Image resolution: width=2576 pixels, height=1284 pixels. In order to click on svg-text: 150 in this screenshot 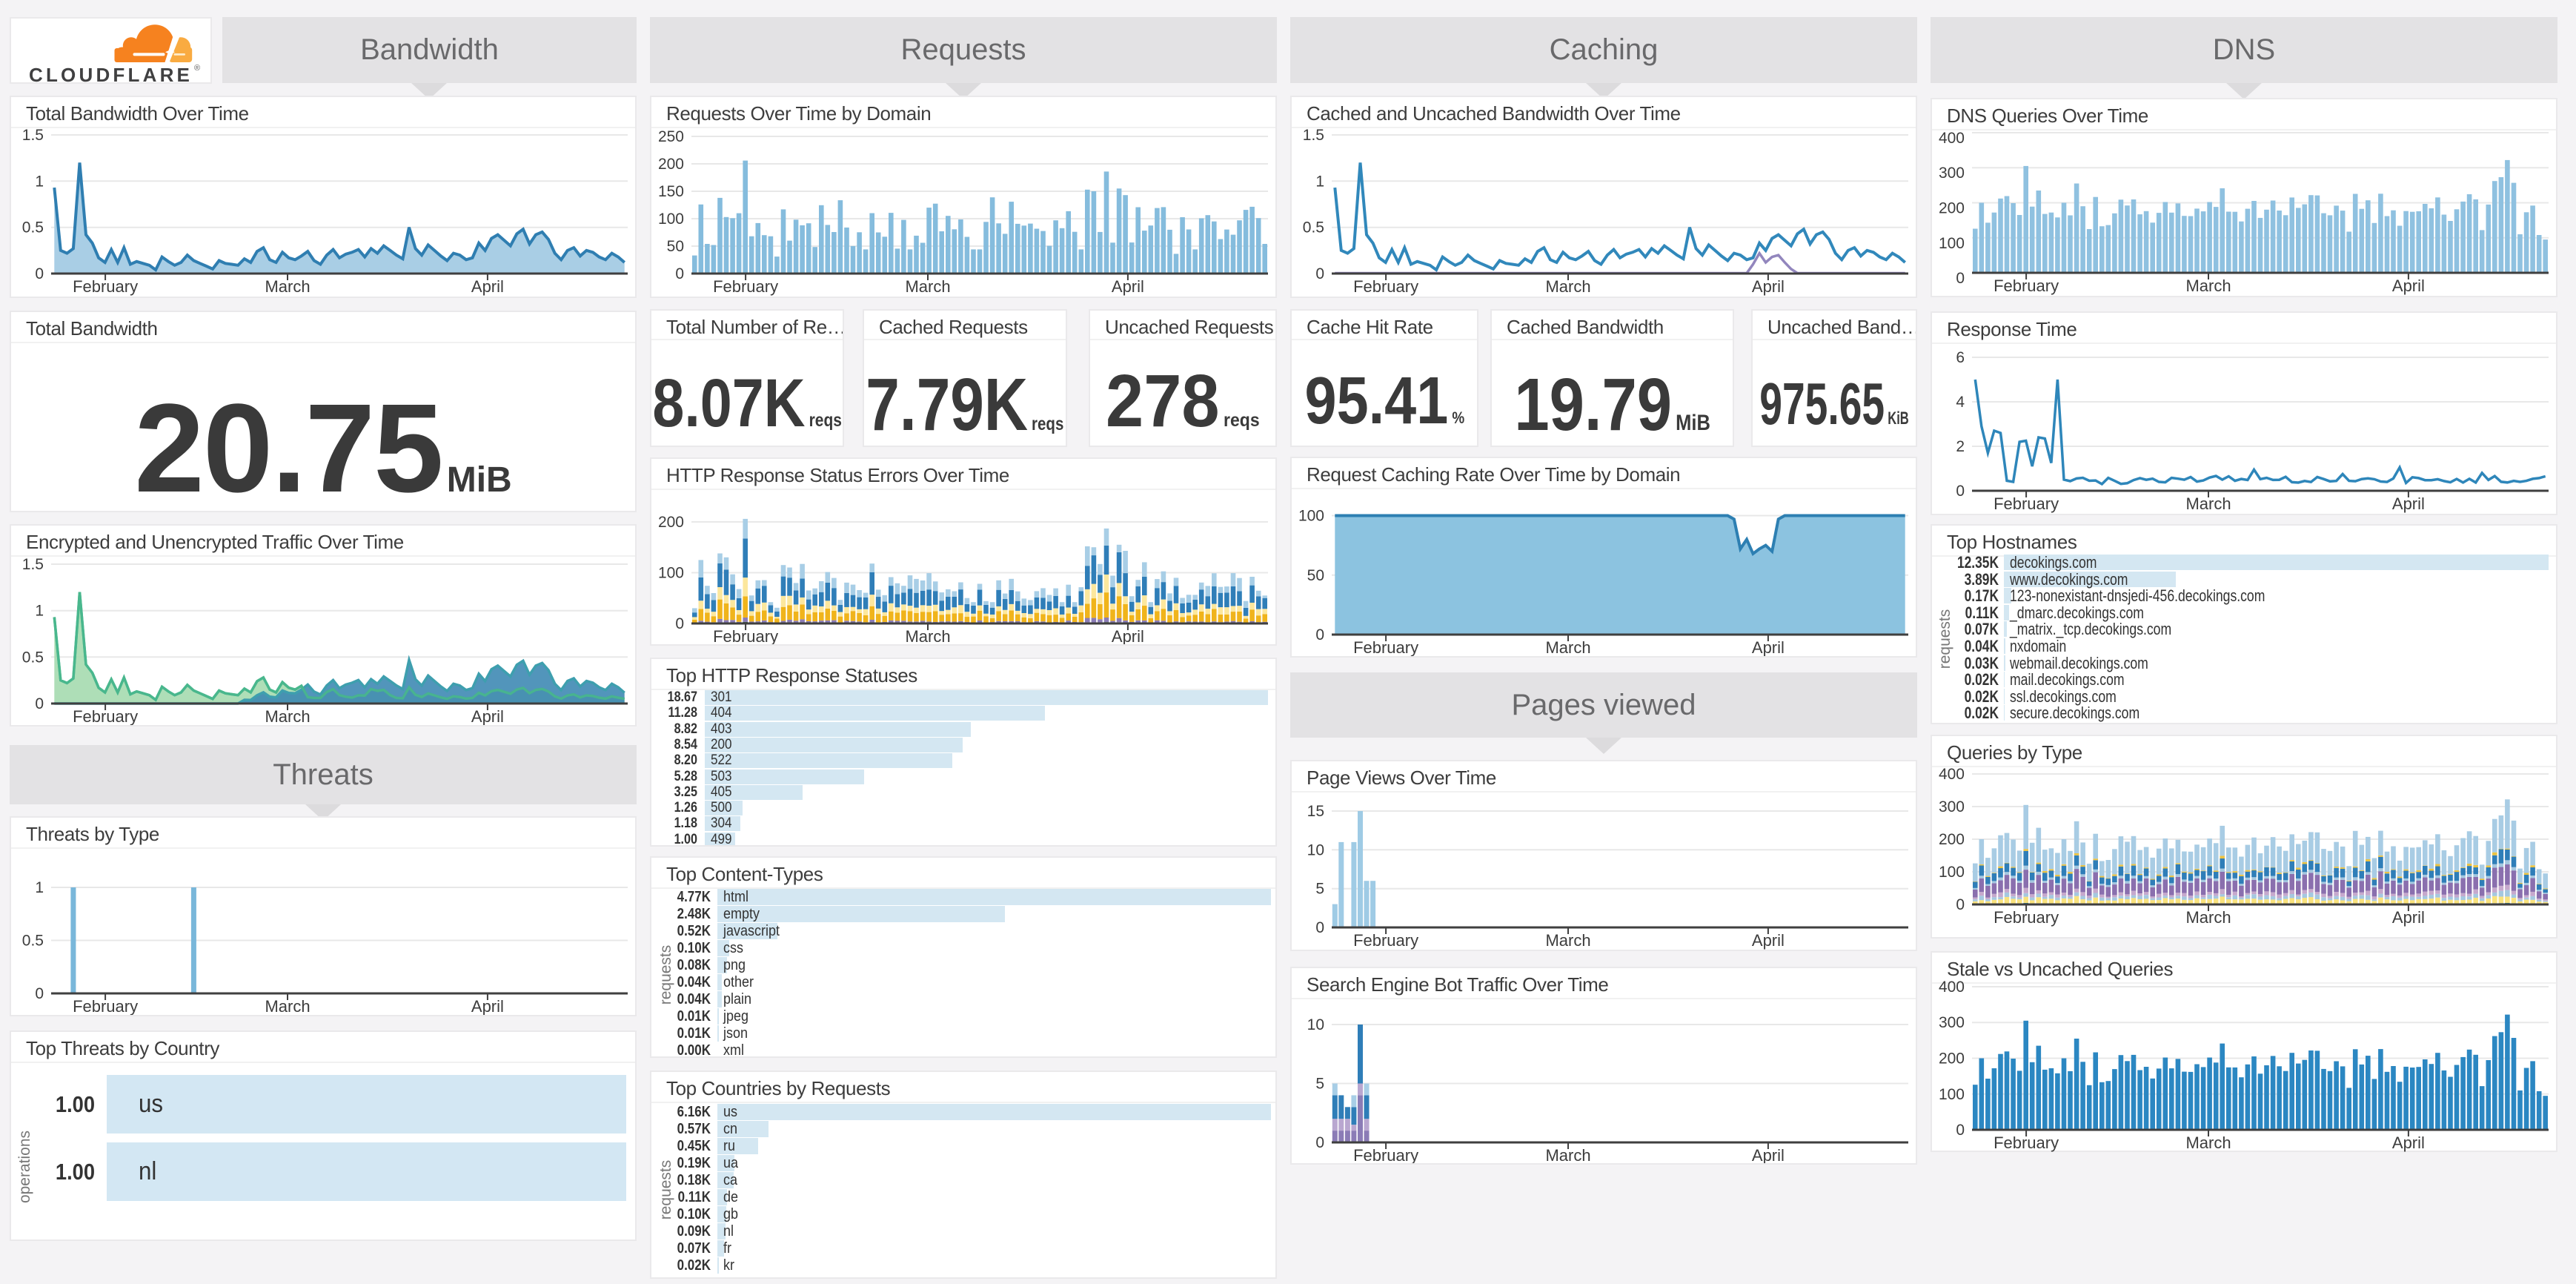, I will do `click(671, 191)`.